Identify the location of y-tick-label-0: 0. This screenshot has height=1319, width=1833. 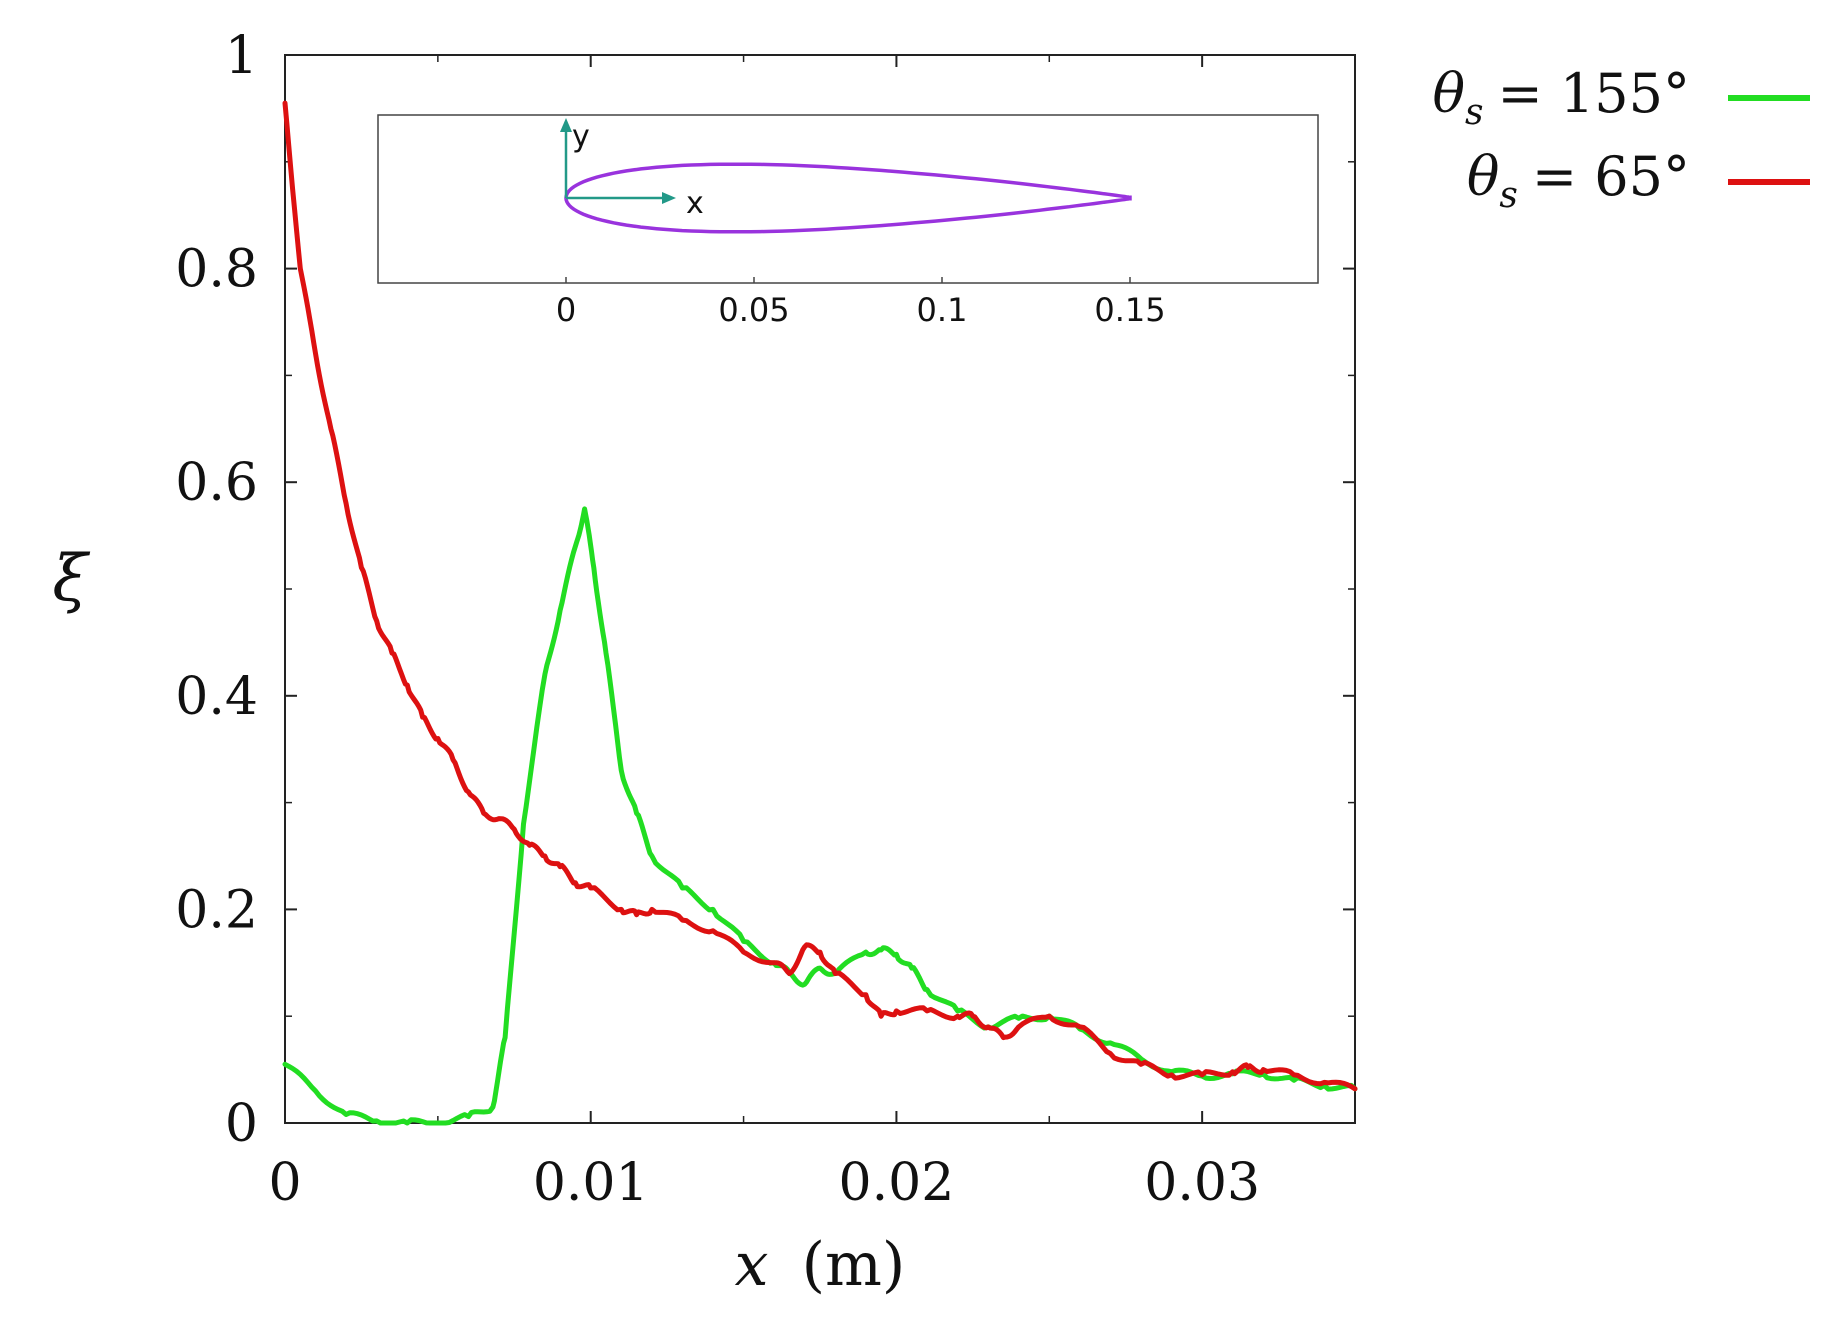
(241, 1124).